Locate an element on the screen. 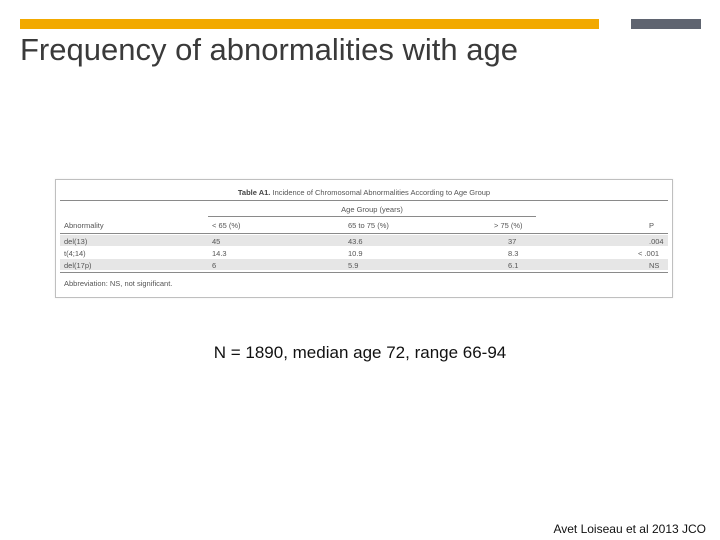 The image size is (720, 540). column-header-under-65: < 65 (%) is located at coordinates (226, 225).